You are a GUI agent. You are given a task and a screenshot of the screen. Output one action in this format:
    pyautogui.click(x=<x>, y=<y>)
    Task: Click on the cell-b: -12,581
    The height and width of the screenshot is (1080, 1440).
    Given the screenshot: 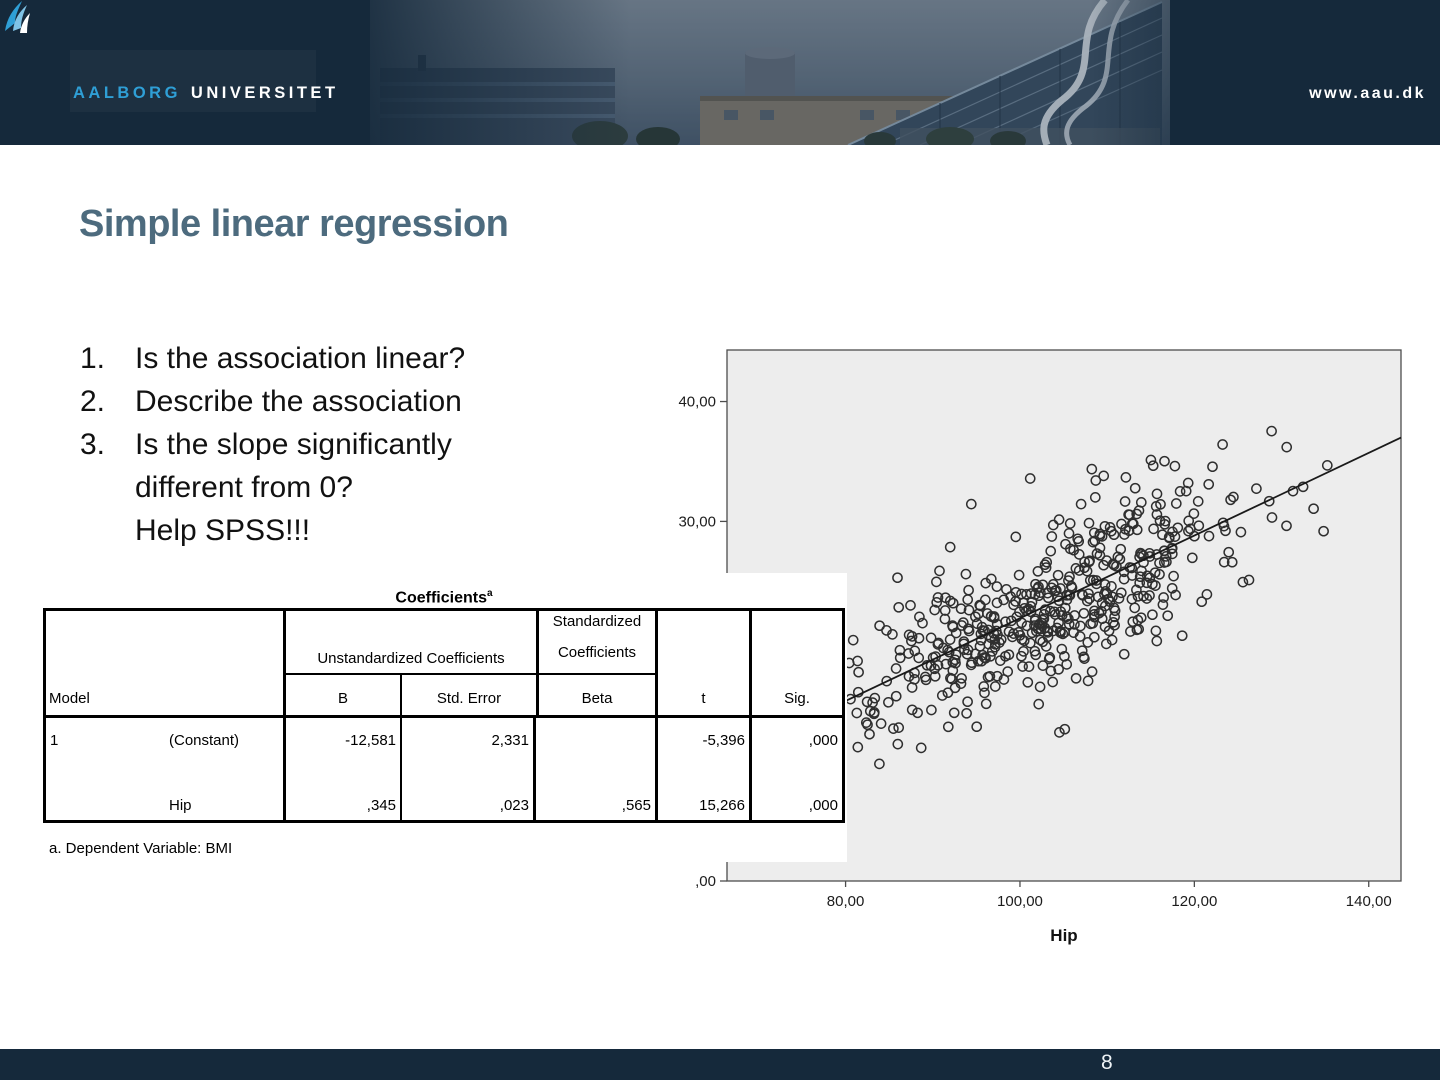 What is the action you would take?
    pyautogui.click(x=344, y=748)
    